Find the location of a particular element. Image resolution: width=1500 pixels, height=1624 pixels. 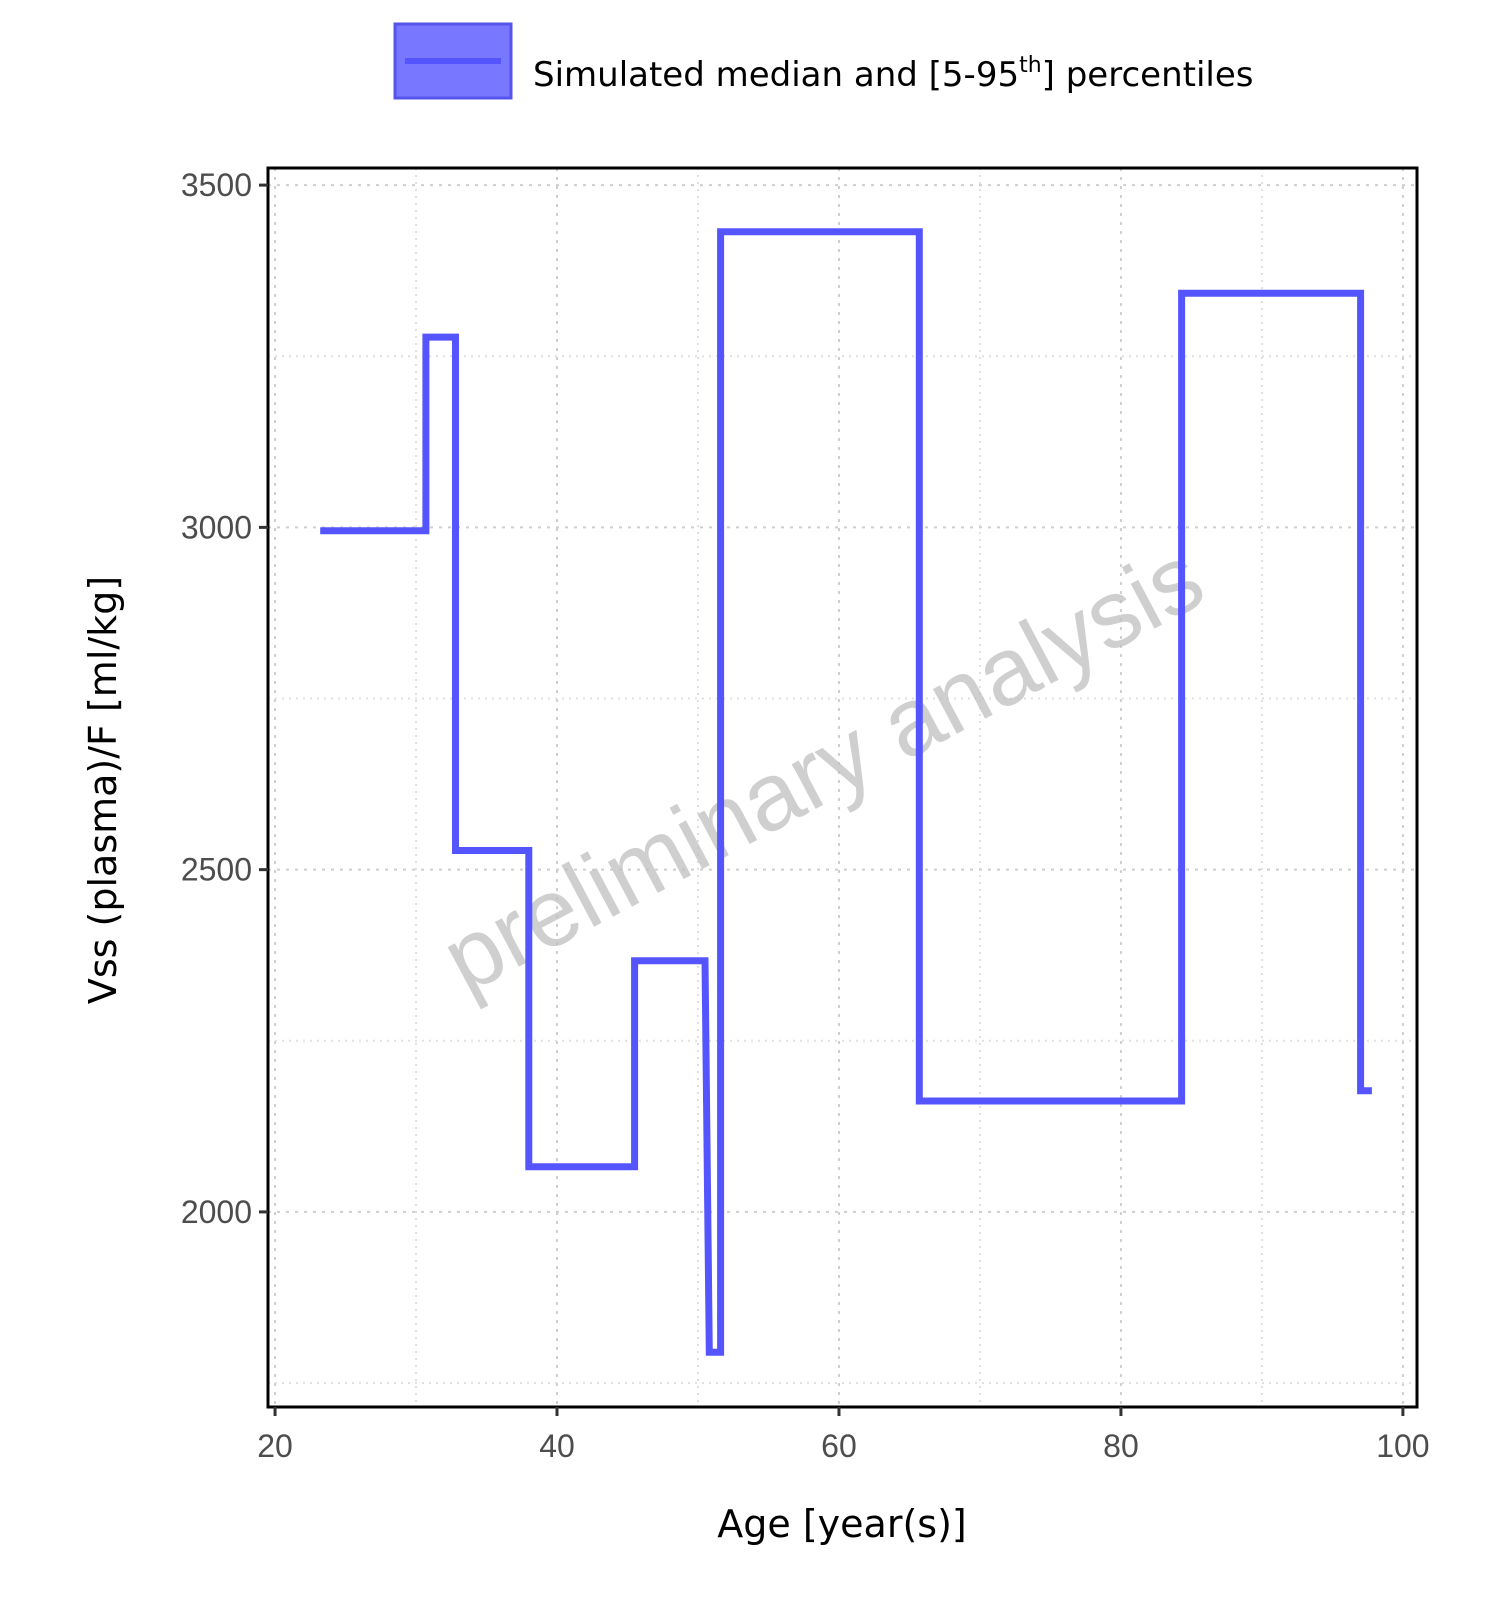

x-axis-title: Age [year(s)] is located at coordinates (841, 1524).